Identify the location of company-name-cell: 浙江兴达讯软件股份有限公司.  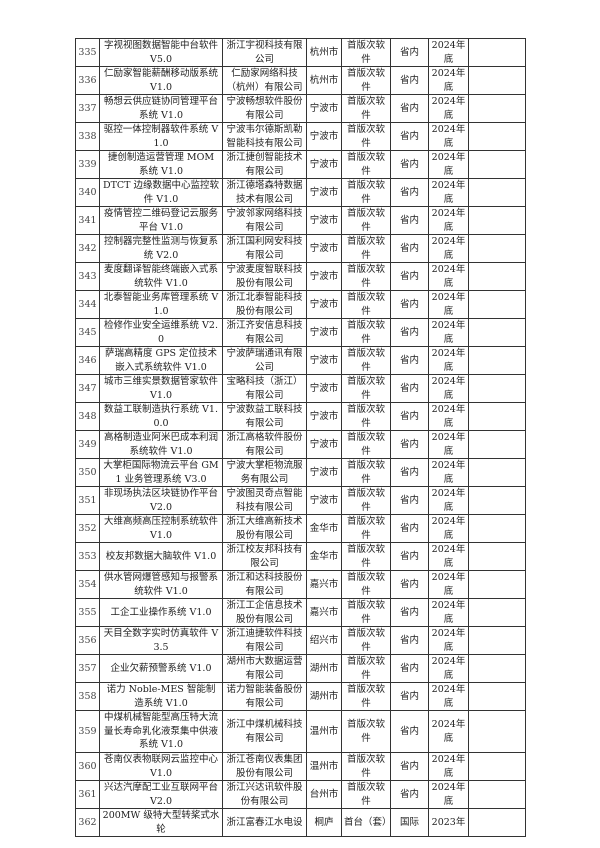
(264, 794).